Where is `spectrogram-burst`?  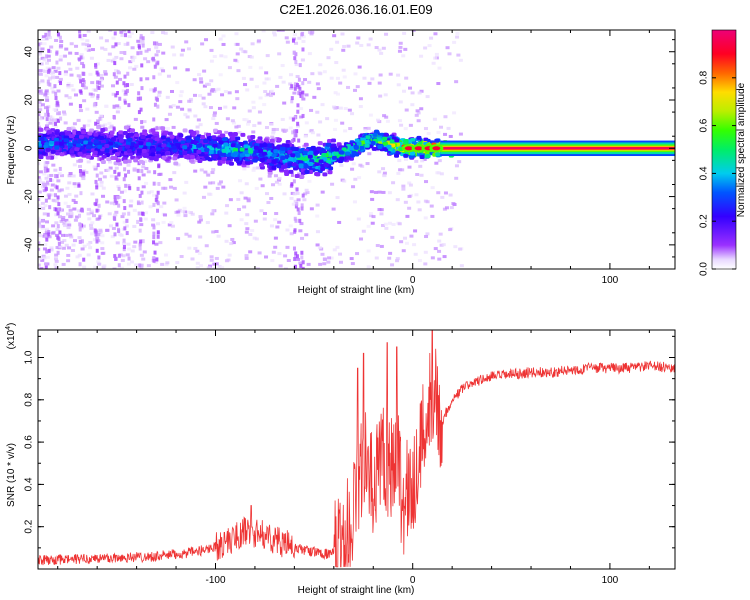
spectrogram-burst is located at coordinates (418, 148).